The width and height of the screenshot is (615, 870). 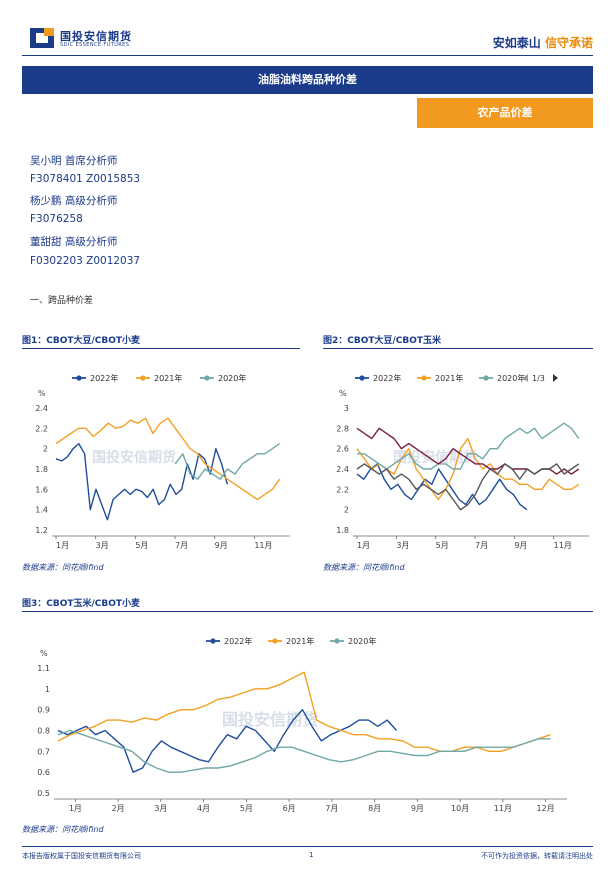 I want to click on figure-2-divider, so click(x=458, y=348).